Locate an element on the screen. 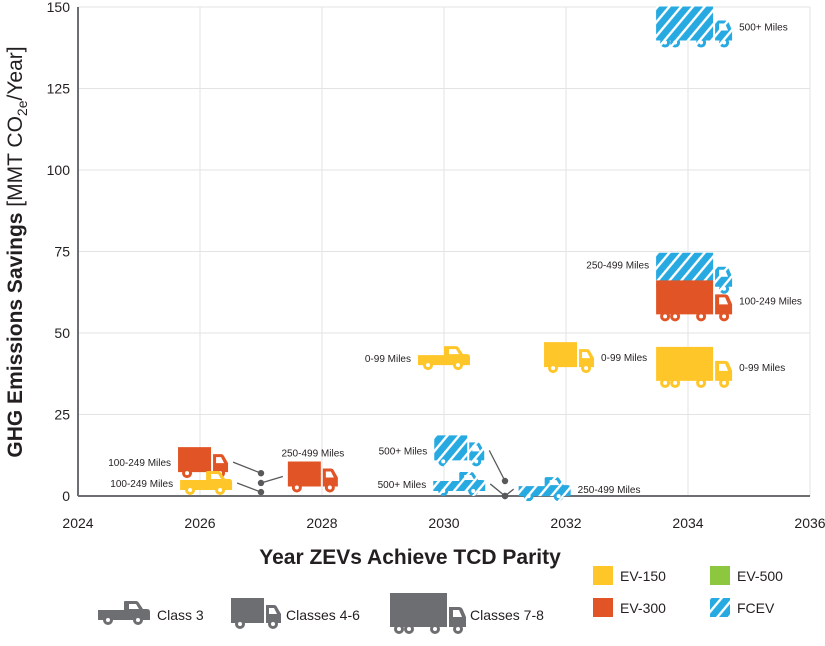 Image resolution: width=825 pixels, height=646 pixels. y-tick-label: 125 is located at coordinates (59, 89).